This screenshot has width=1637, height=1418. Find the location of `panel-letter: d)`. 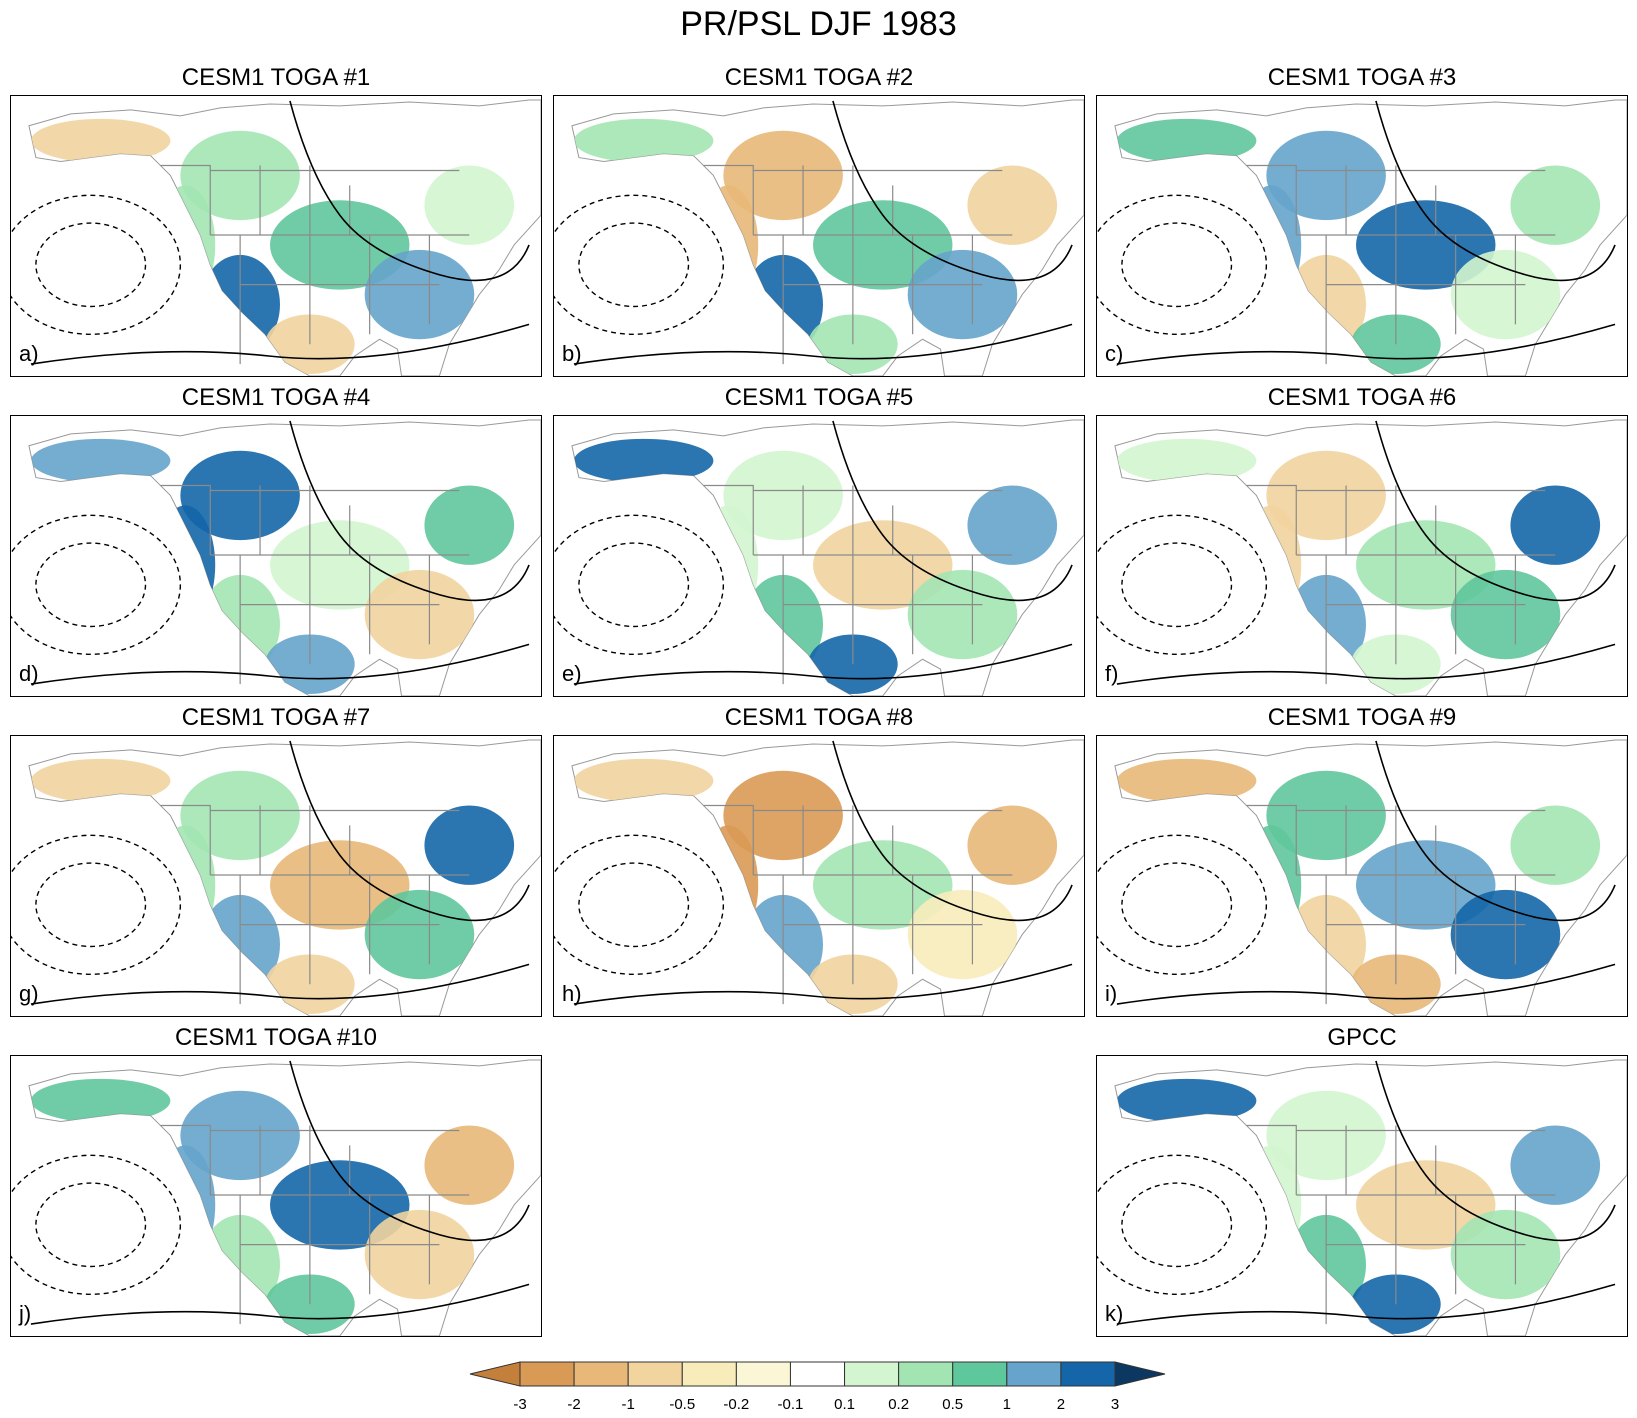

panel-letter: d) is located at coordinates (29, 673).